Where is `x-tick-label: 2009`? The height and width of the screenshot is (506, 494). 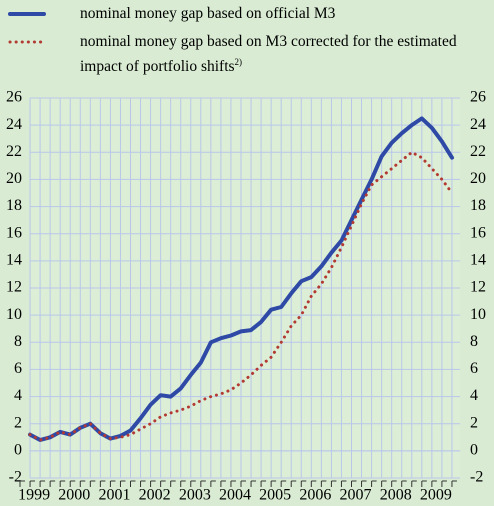
x-tick-label: 2009 is located at coordinates (436, 495).